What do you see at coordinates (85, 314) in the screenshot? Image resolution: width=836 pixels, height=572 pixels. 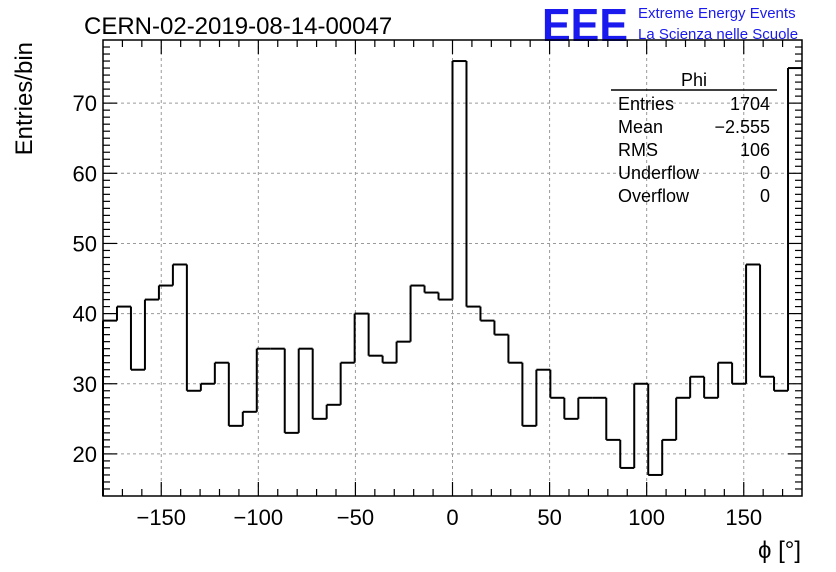 I see `y-tick-label: 40` at bounding box center [85, 314].